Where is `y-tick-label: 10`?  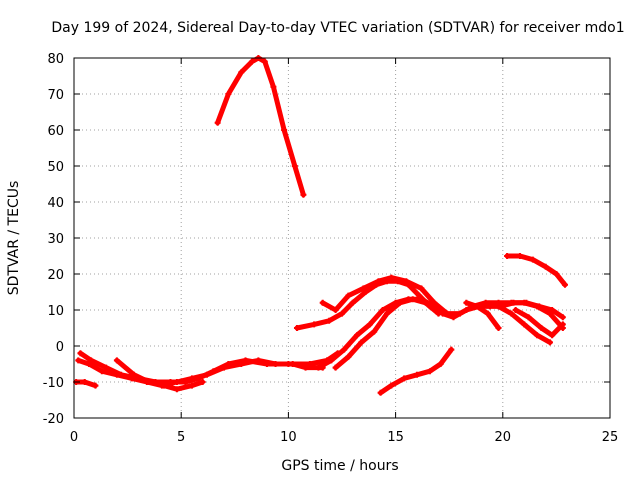 y-tick-label: 10 is located at coordinates (55, 311).